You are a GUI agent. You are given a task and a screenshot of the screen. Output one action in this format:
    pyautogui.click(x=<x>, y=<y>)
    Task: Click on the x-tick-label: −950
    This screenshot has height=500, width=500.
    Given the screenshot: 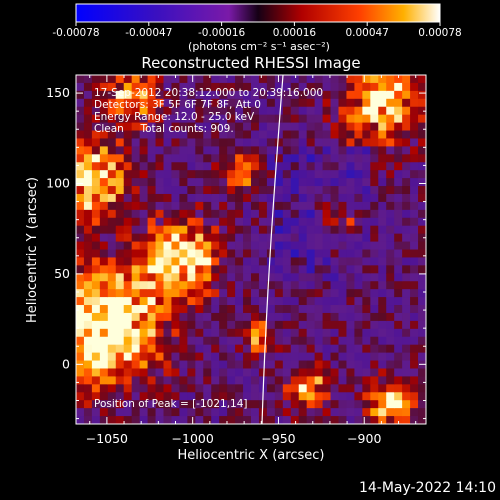 What is the action you would take?
    pyautogui.click(x=278, y=438)
    